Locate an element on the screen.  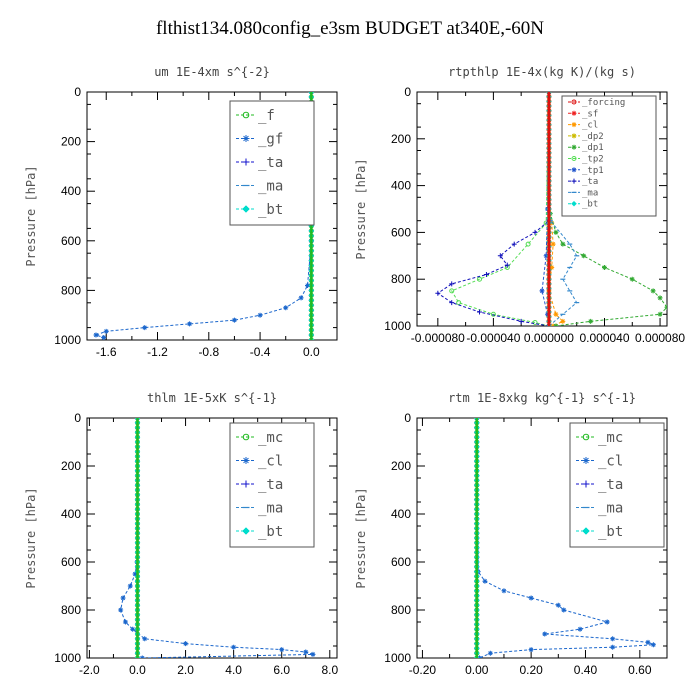
legend-entry: _mc is located at coordinates (599, 438).